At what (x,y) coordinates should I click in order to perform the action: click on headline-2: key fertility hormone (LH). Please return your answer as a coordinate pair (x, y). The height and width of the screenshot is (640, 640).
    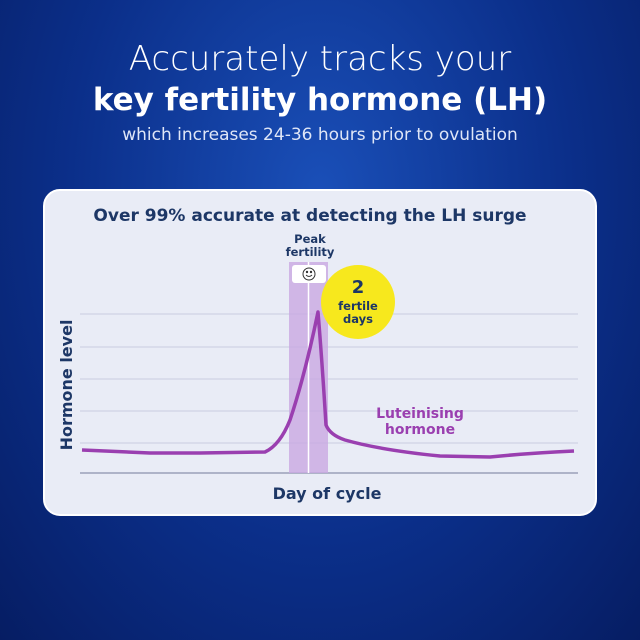
    Looking at the image, I should click on (320, 100).